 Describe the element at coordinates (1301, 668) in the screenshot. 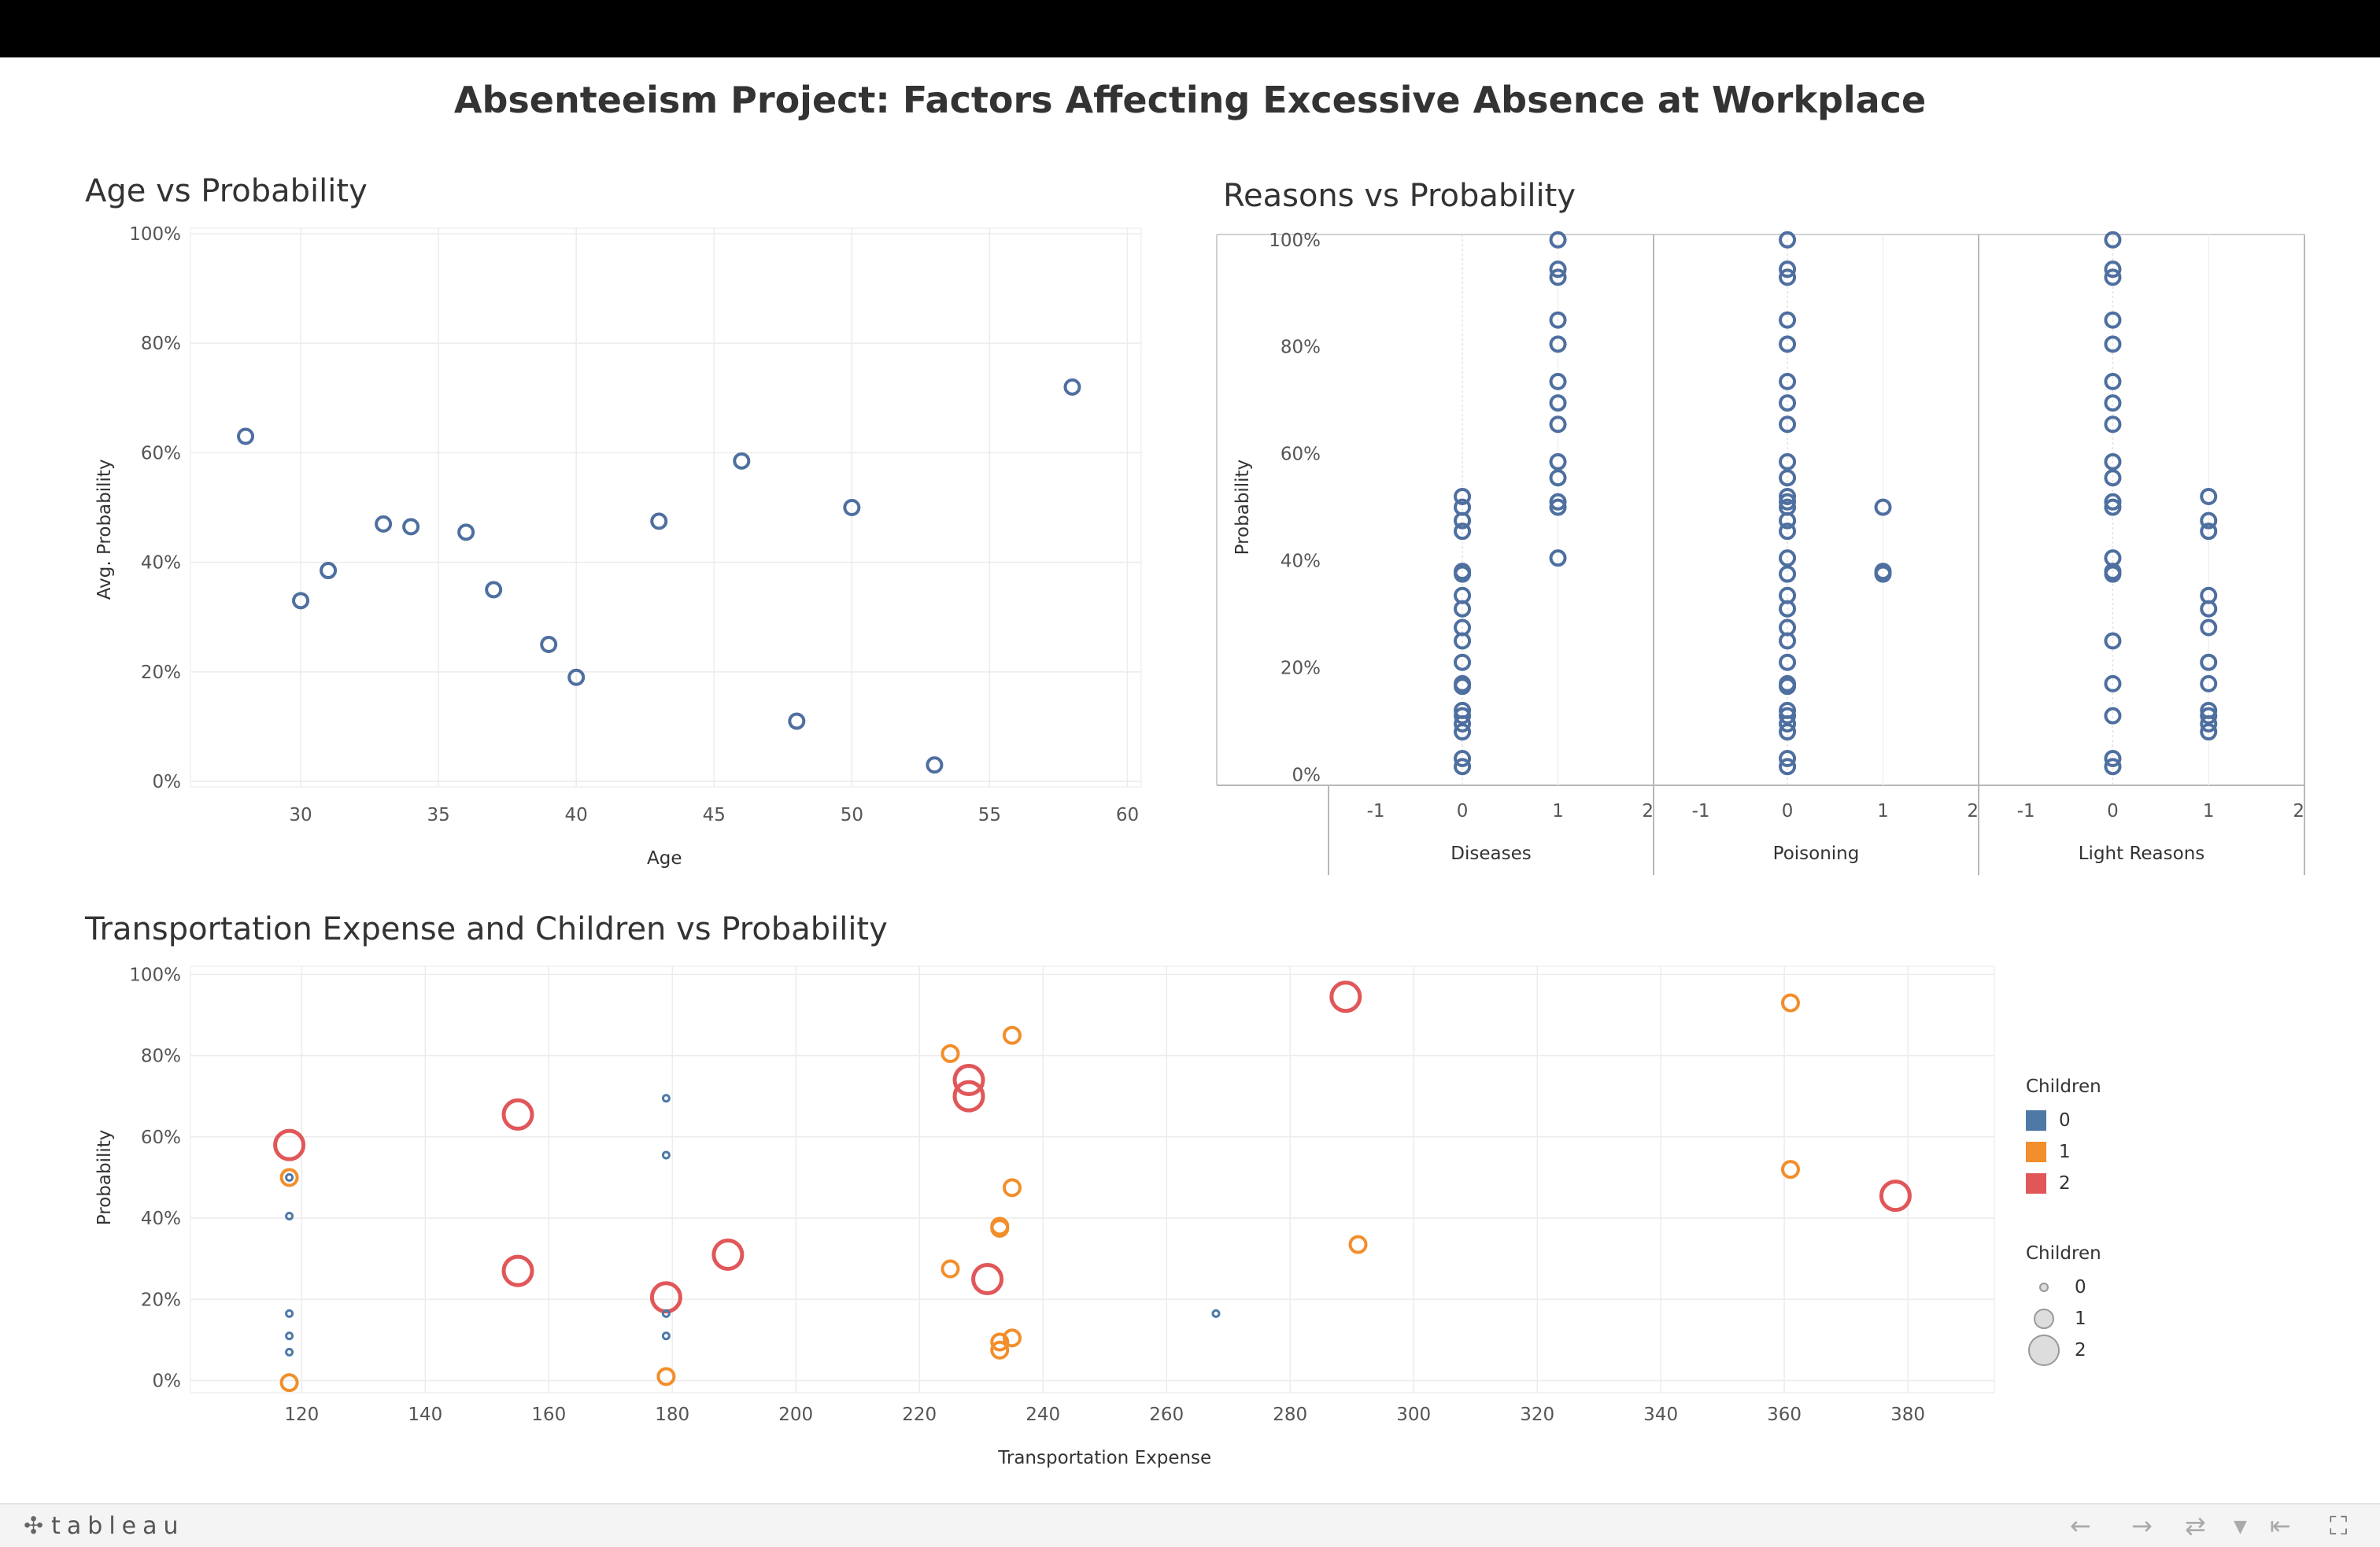

I see `reasons-y-tick-label: 20%` at that location.